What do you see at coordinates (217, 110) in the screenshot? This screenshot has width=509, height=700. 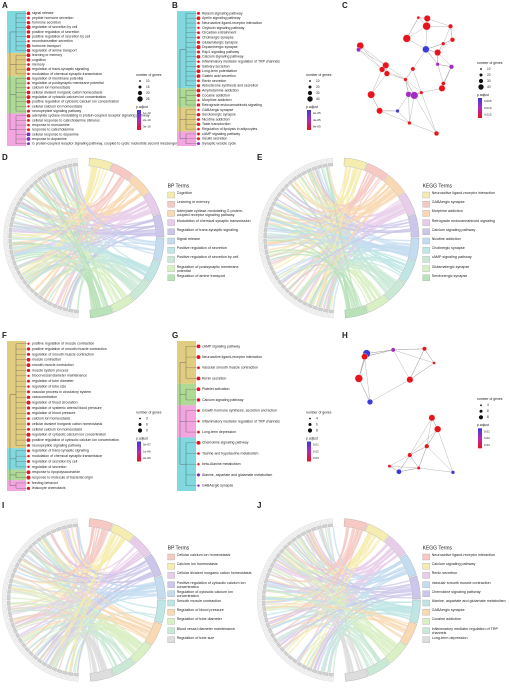 I see `term-label: GABAergic synapse` at bounding box center [217, 110].